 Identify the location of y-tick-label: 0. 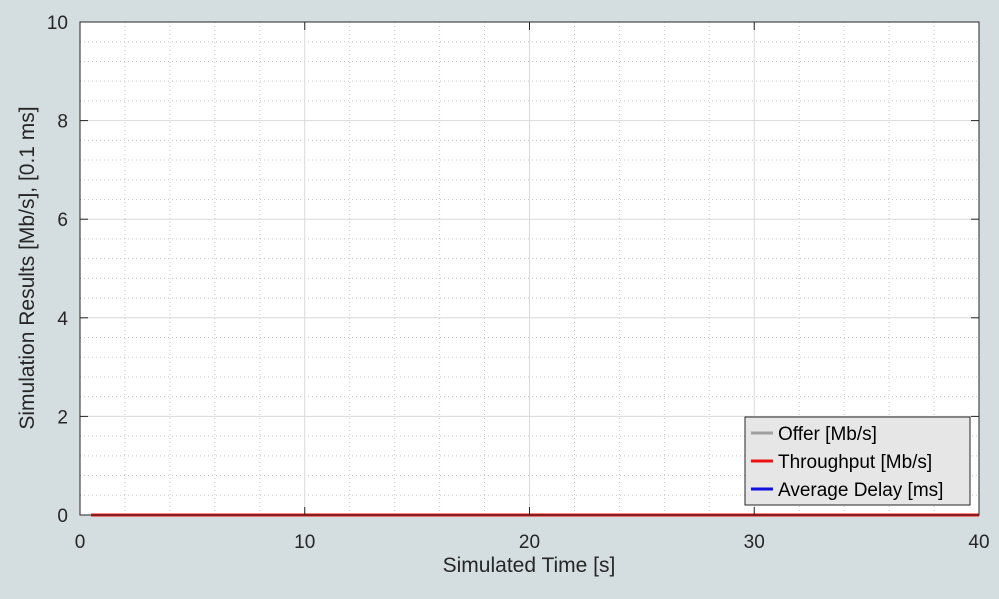
(62, 516).